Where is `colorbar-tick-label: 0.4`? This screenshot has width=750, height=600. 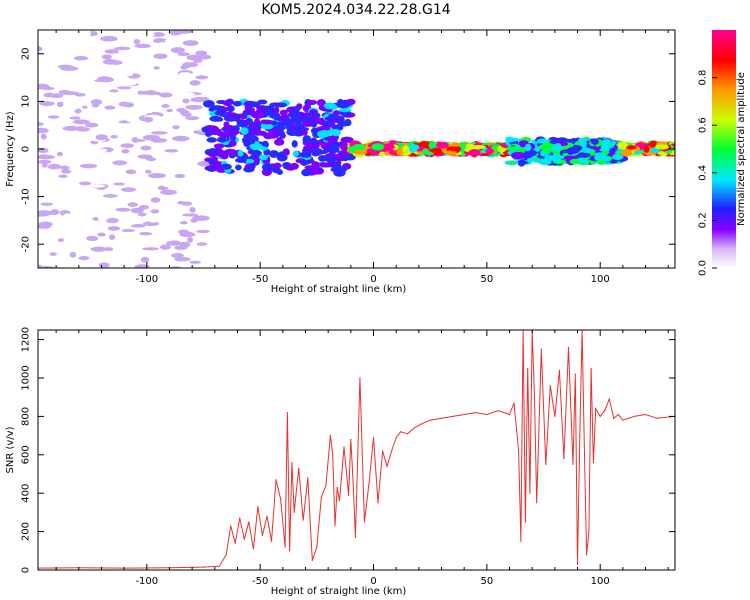
colorbar-tick-label: 0.4 is located at coordinates (703, 173).